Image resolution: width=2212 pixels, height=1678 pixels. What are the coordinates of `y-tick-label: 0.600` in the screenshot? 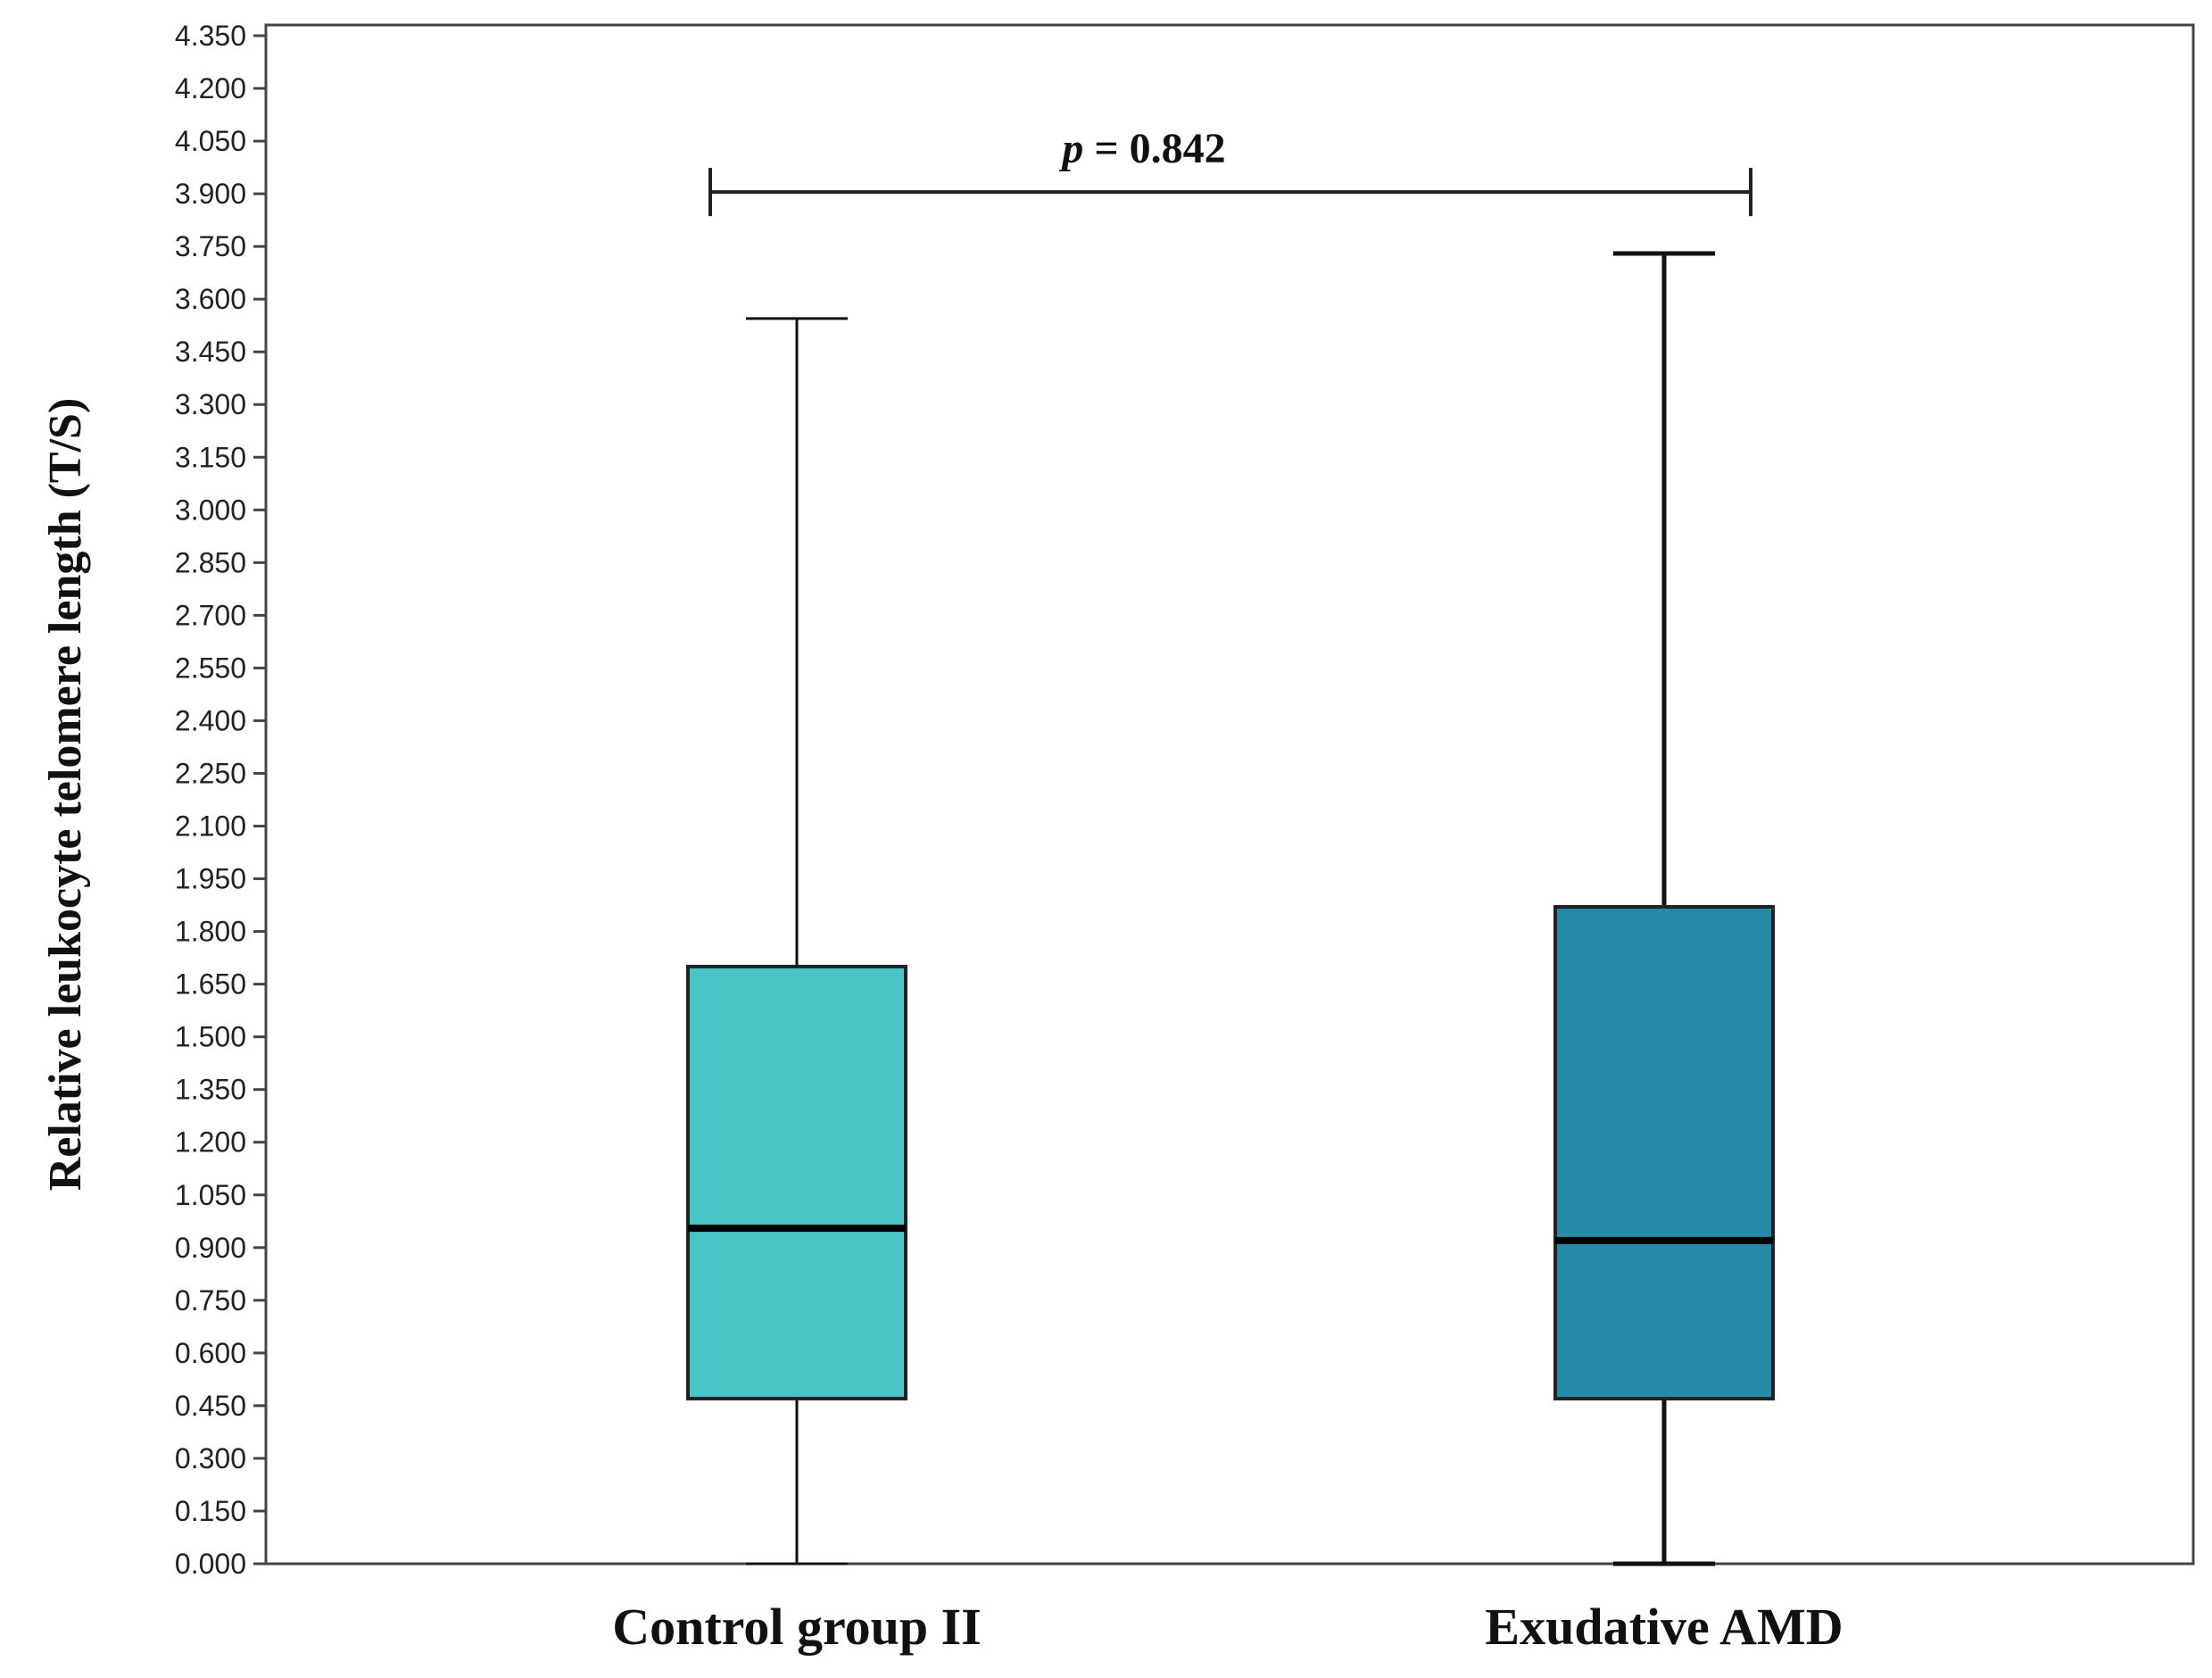 It's located at (210, 1353).